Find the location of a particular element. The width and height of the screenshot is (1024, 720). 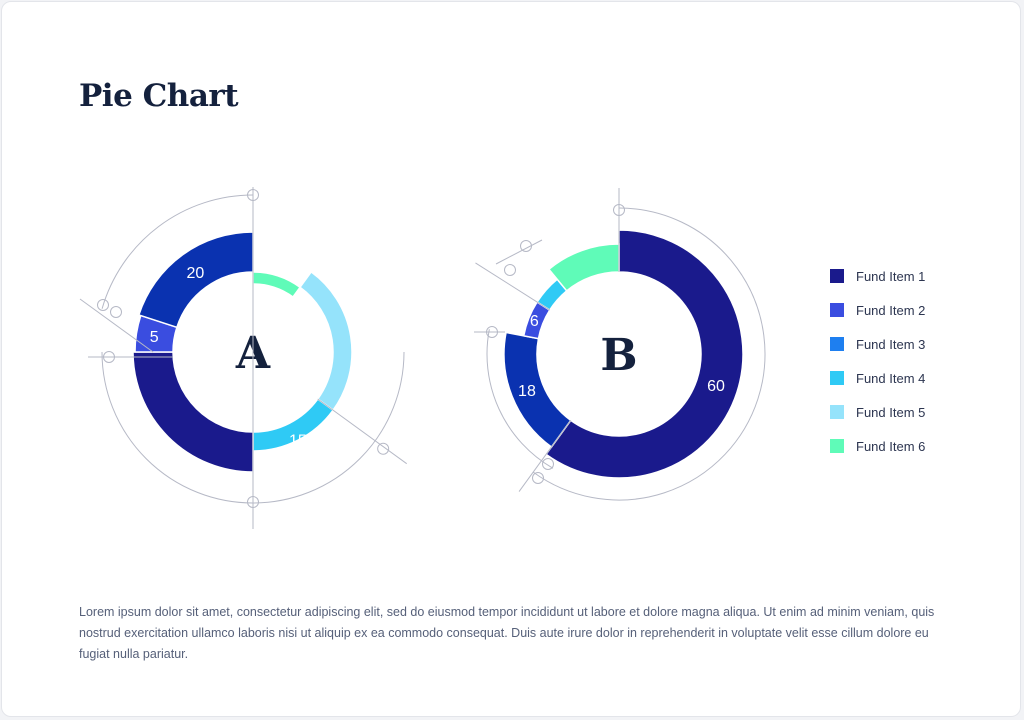

page-title: Pie Chart is located at coordinates (159, 96).